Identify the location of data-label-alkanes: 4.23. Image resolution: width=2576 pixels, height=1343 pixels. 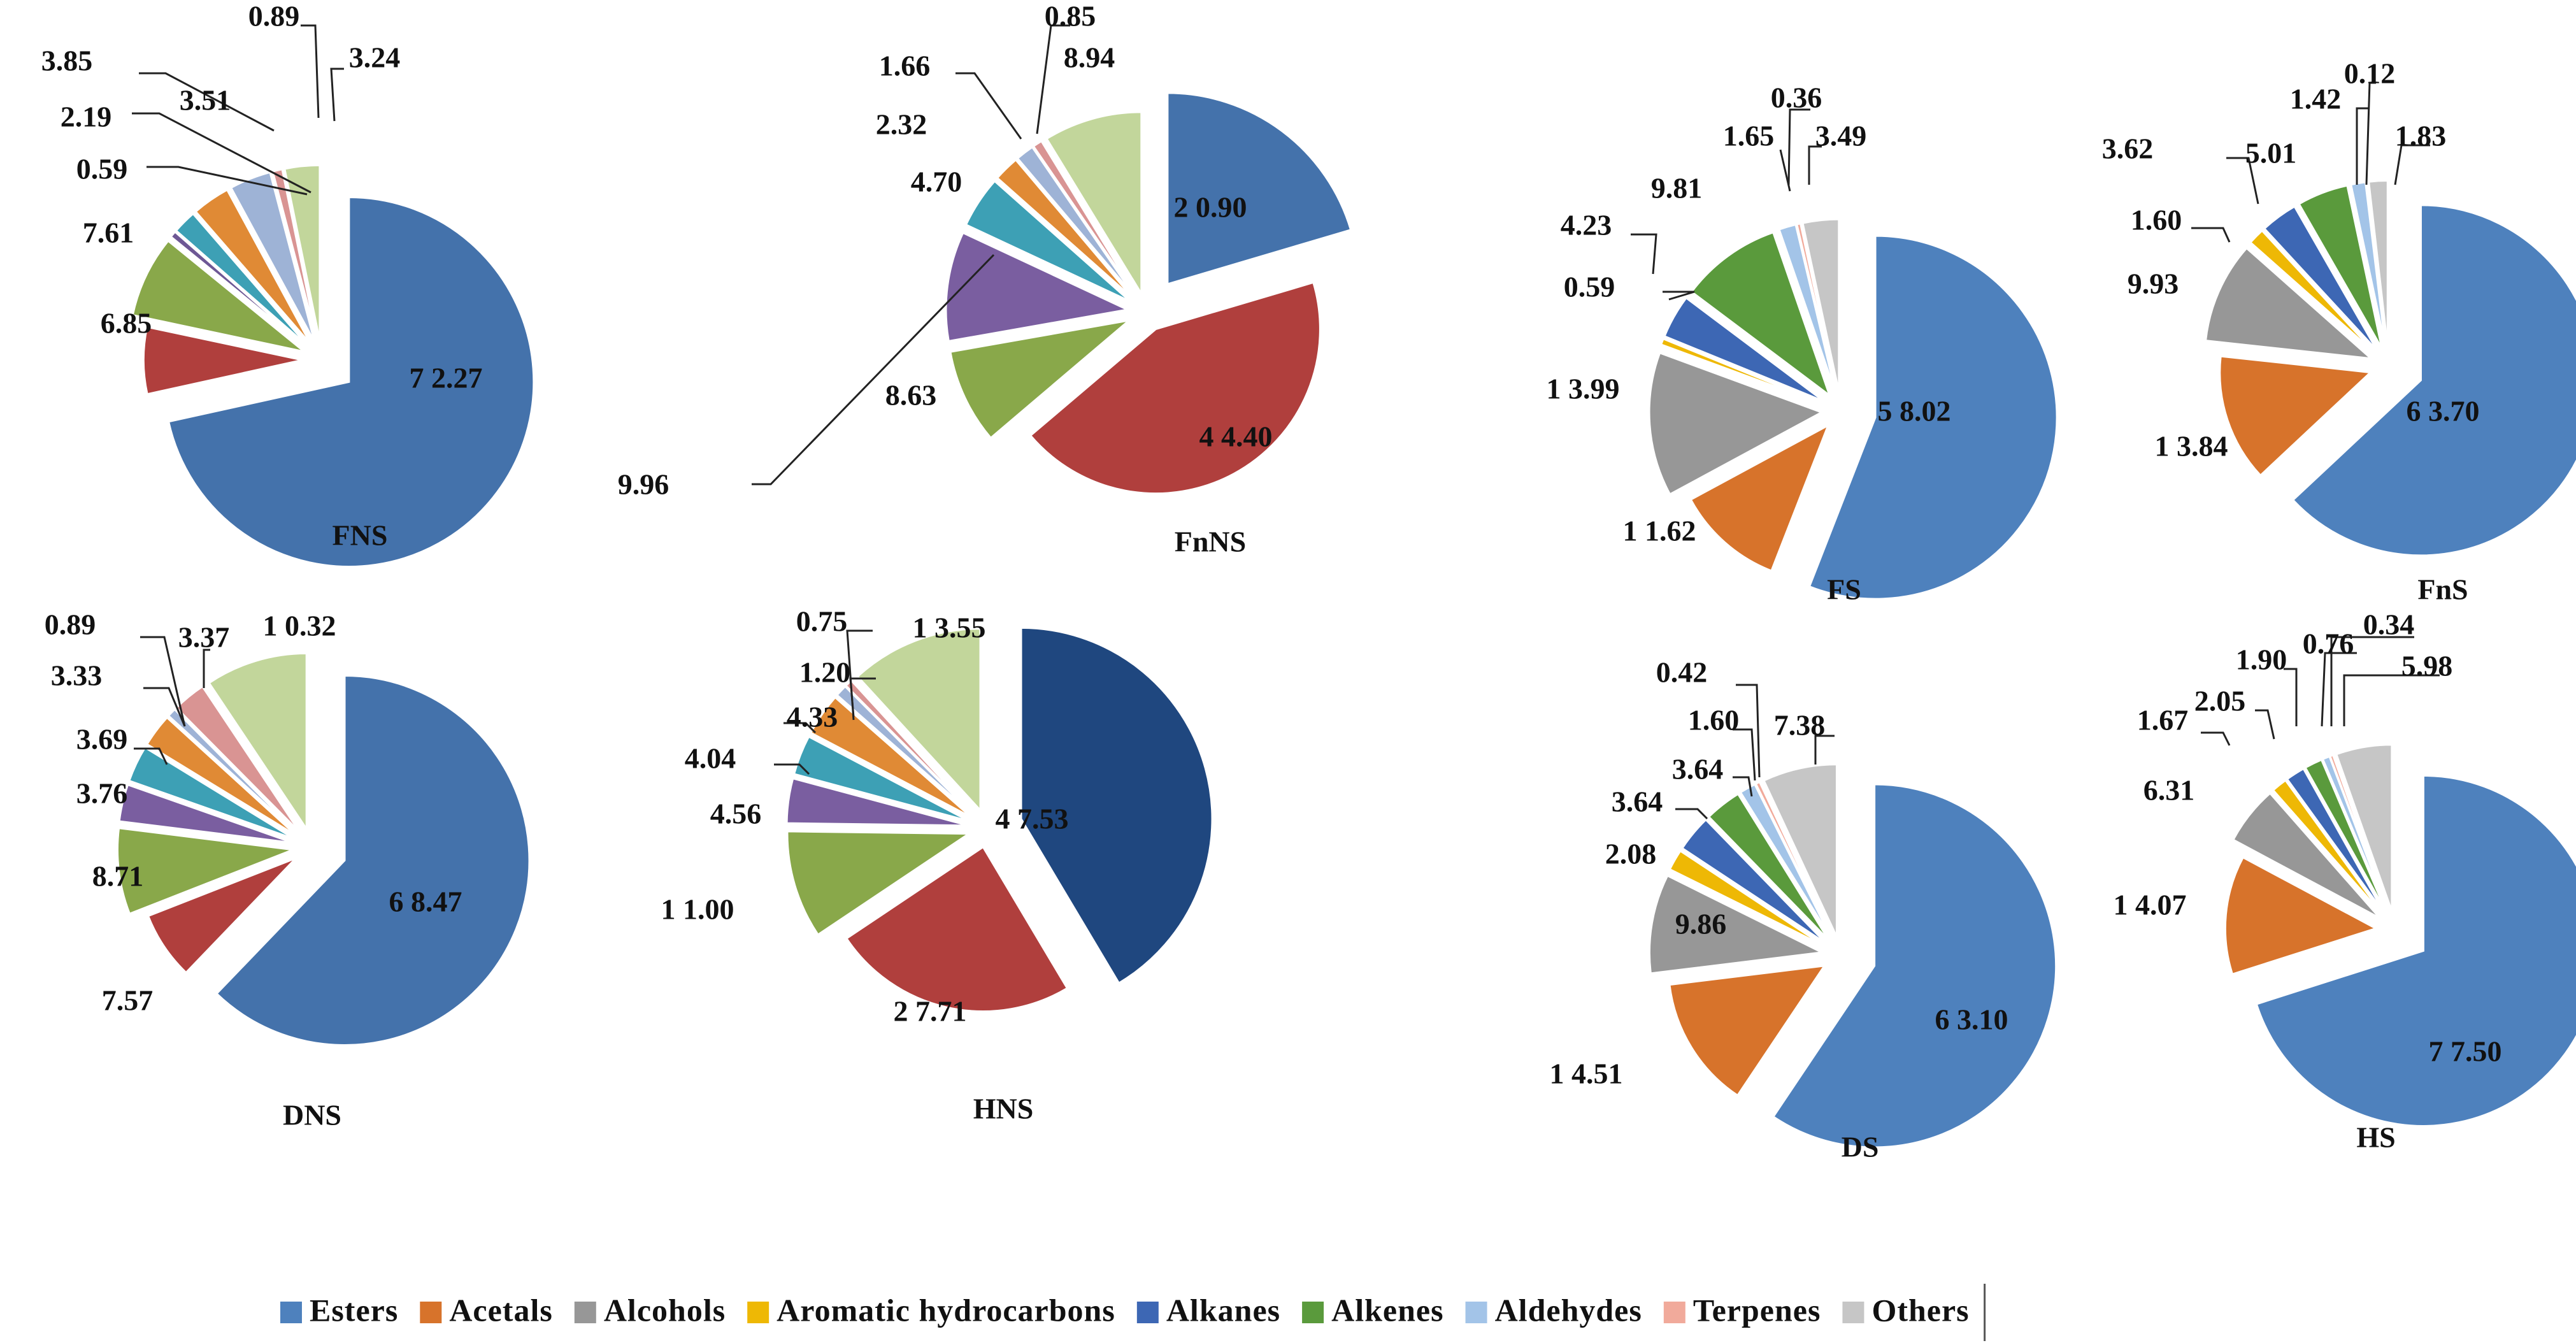
(1587, 225).